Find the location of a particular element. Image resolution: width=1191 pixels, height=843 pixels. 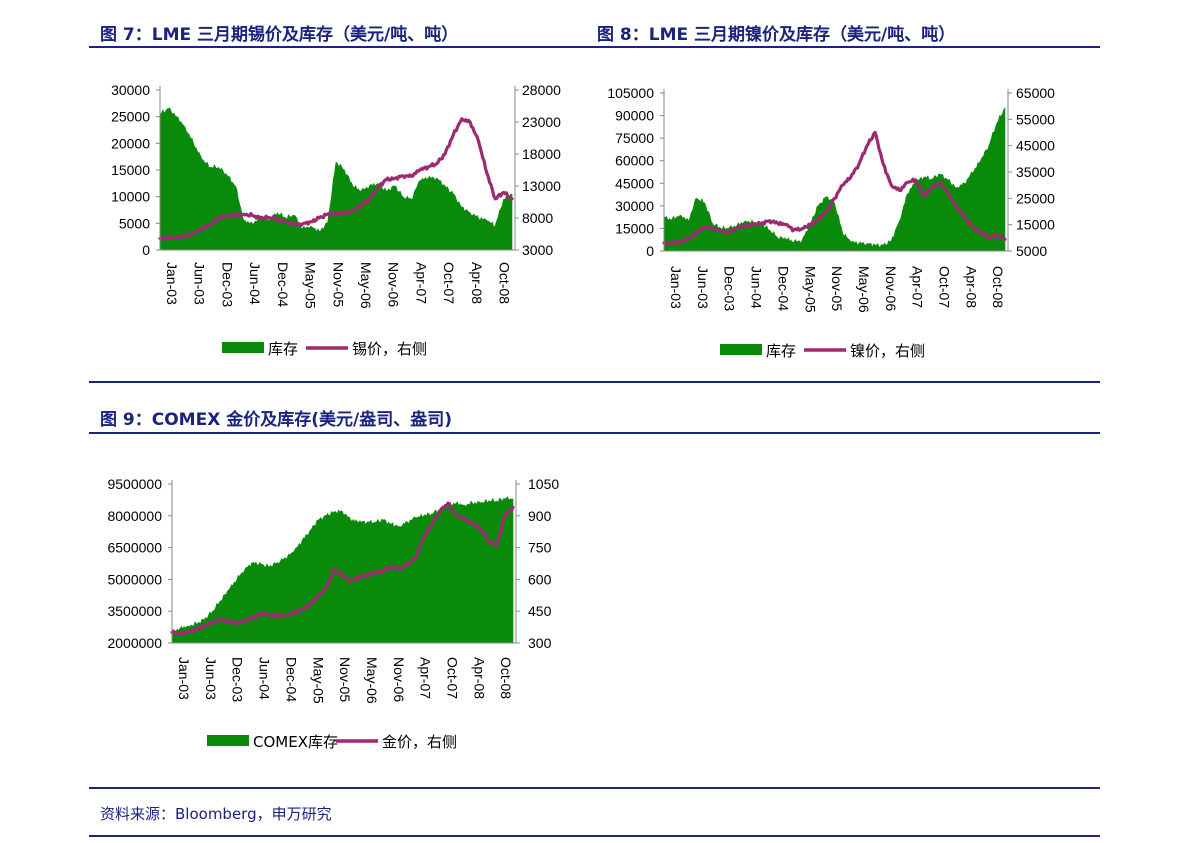

tin-right-tick-label: 28000 is located at coordinates (541, 90).